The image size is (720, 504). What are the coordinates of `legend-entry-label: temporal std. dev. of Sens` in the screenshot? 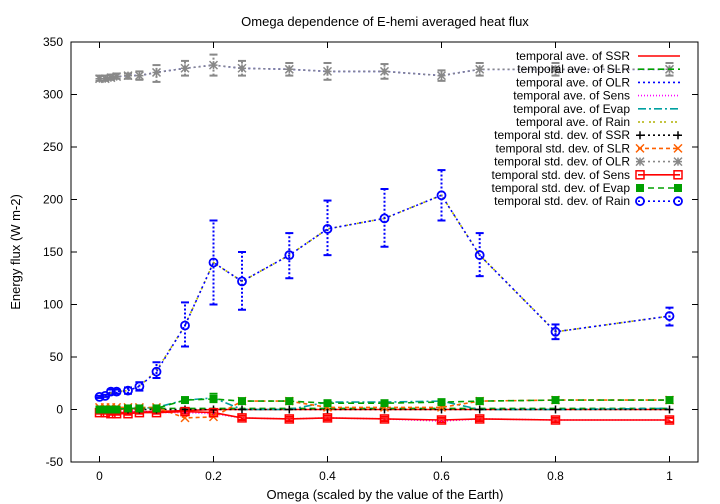 It's located at (560, 175).